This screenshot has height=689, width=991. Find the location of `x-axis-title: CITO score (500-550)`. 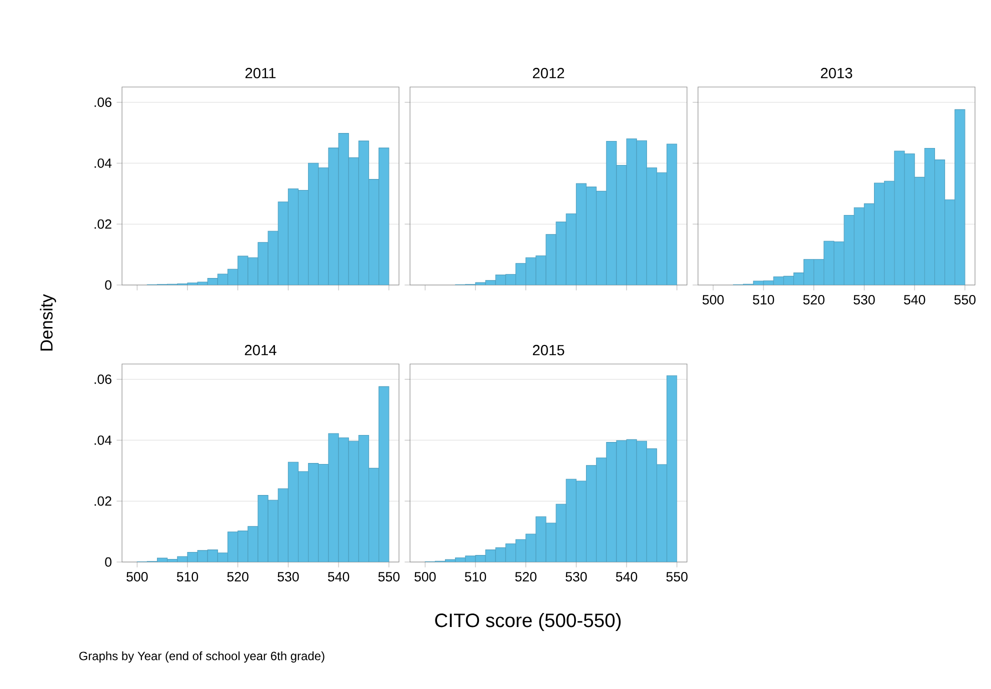

x-axis-title: CITO score (500-550) is located at coordinates (528, 622).